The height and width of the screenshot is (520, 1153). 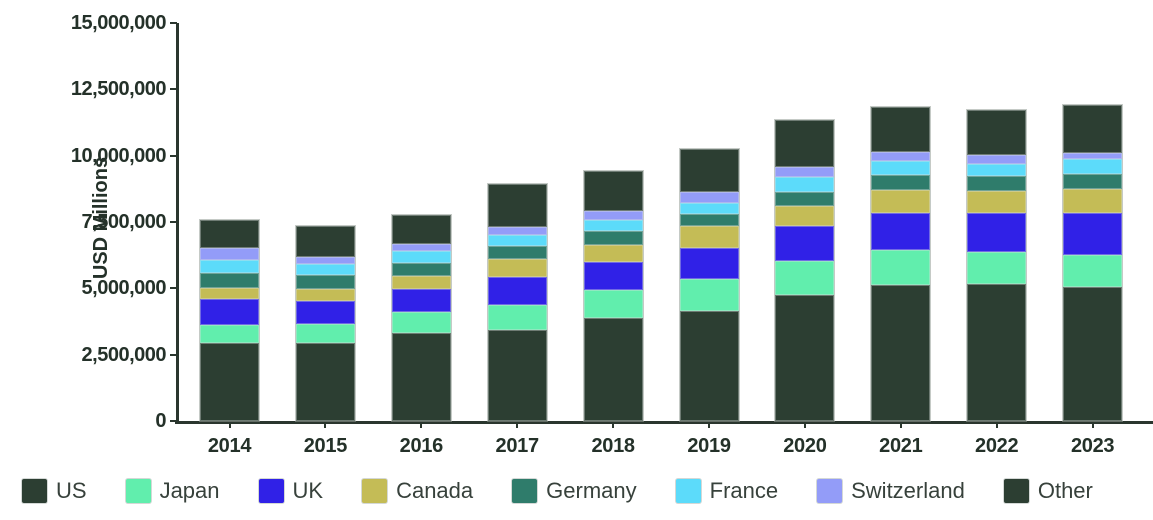 What do you see at coordinates (901, 201) in the screenshot?
I see `bar-segment-canada-2021` at bounding box center [901, 201].